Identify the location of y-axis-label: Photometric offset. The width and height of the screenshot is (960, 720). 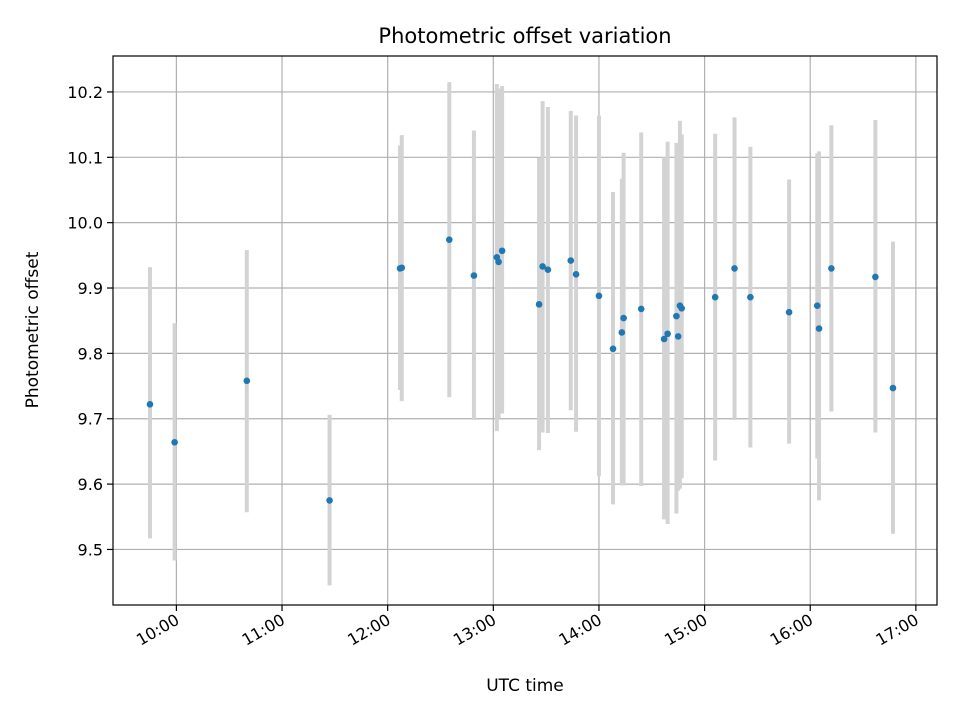
(33, 329).